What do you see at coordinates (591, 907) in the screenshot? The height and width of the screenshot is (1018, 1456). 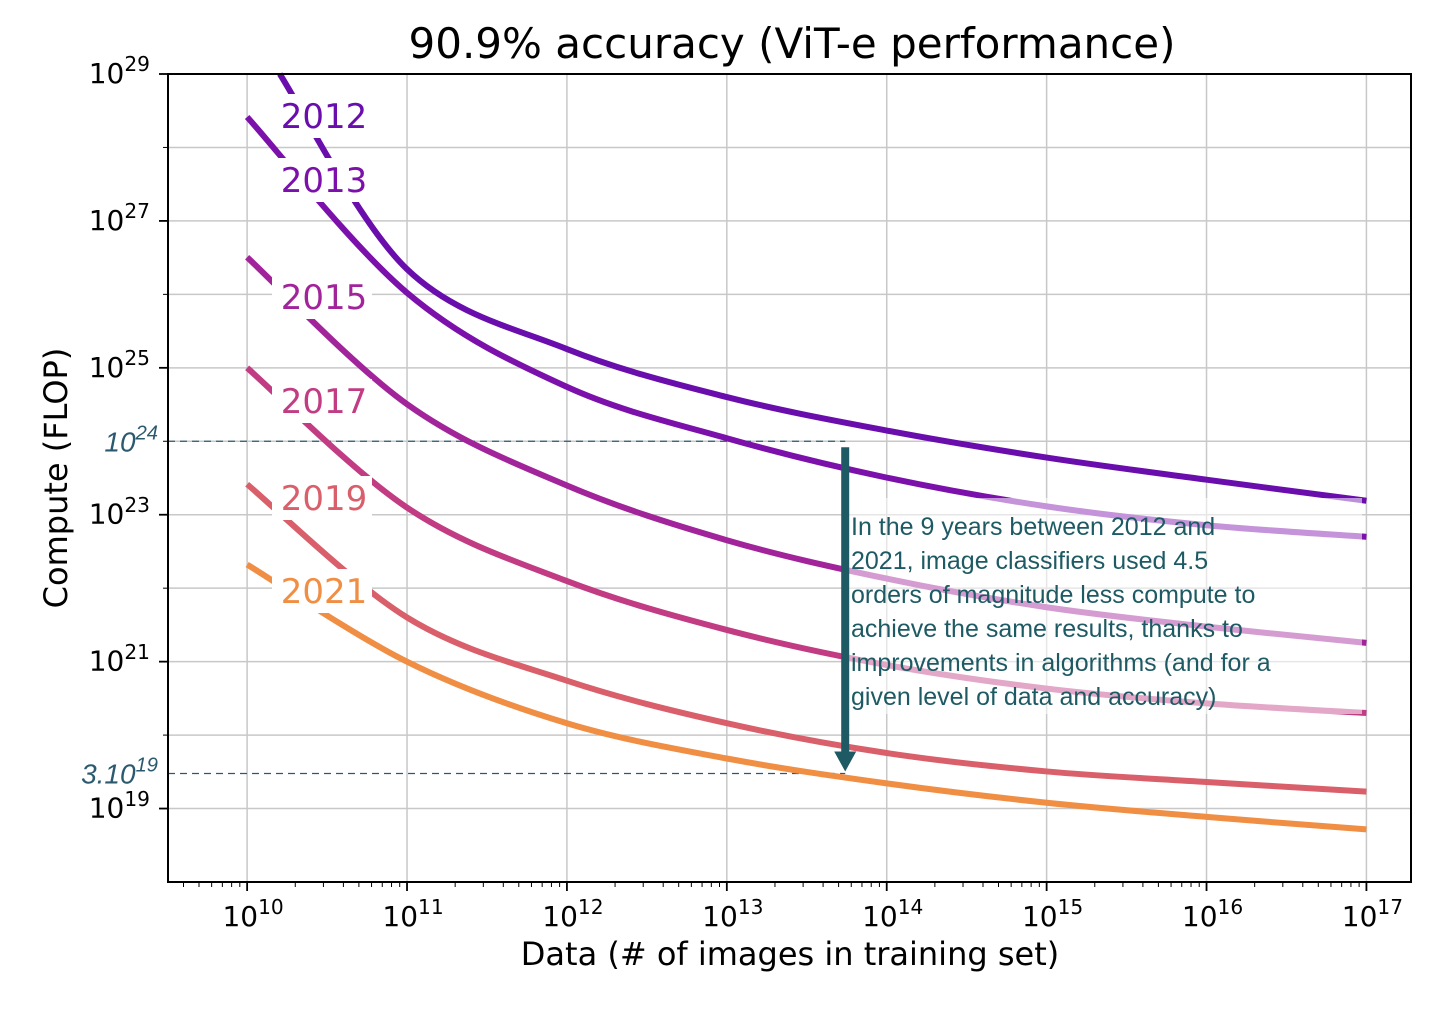 I see `x-tick-label-12-exponent: 12` at bounding box center [591, 907].